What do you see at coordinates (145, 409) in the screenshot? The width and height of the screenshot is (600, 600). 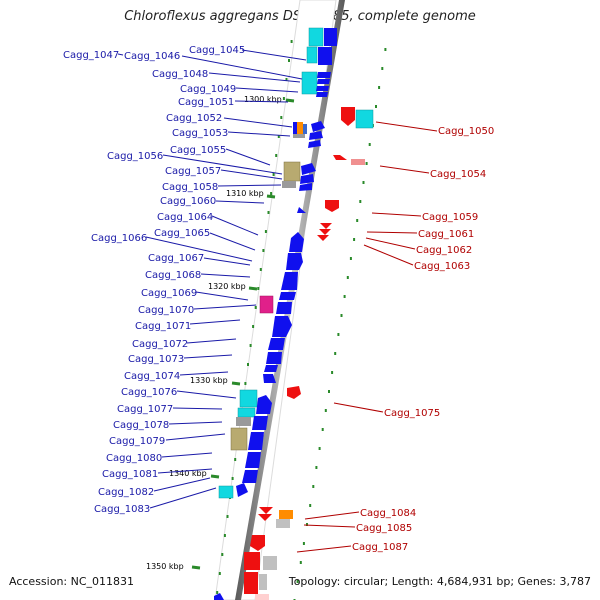 I see `gene-label: Cagg_1077` at bounding box center [145, 409].